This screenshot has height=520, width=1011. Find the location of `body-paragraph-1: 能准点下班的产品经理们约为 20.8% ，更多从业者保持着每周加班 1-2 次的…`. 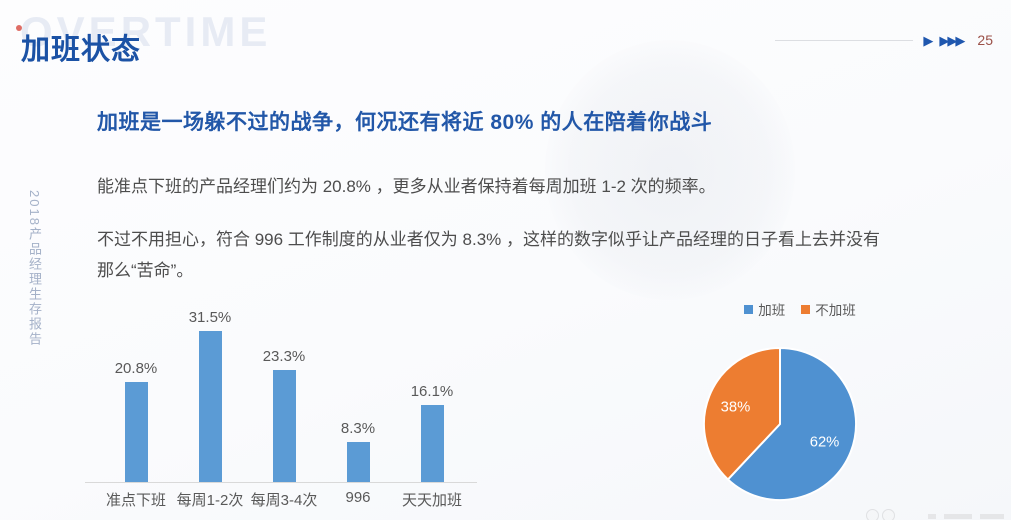

body-paragraph-1: 能准点下班的产品经理们约为 20.8% ，更多从业者保持着每周加班 1-2 次的… is located at coordinates (406, 186).